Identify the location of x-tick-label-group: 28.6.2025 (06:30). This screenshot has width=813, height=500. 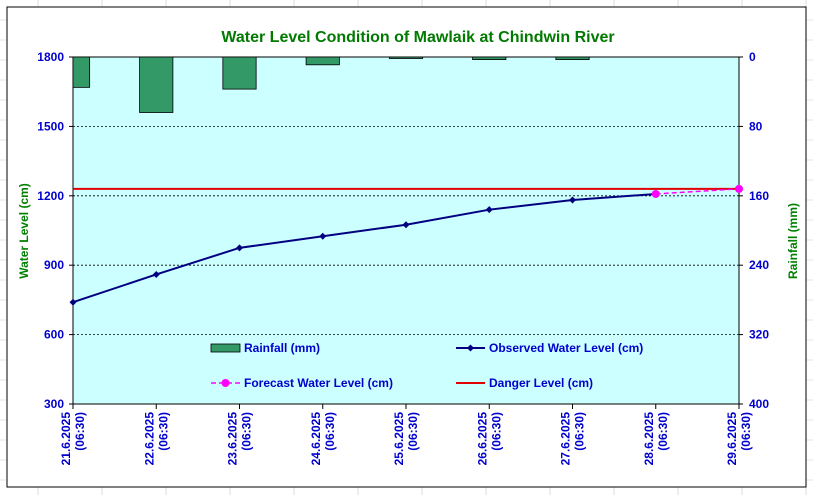
(656, 439).